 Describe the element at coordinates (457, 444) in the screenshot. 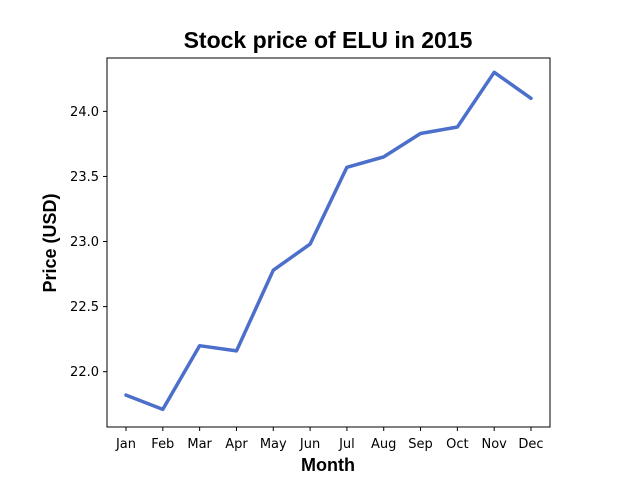

I see `x-tick-label: Oct` at that location.